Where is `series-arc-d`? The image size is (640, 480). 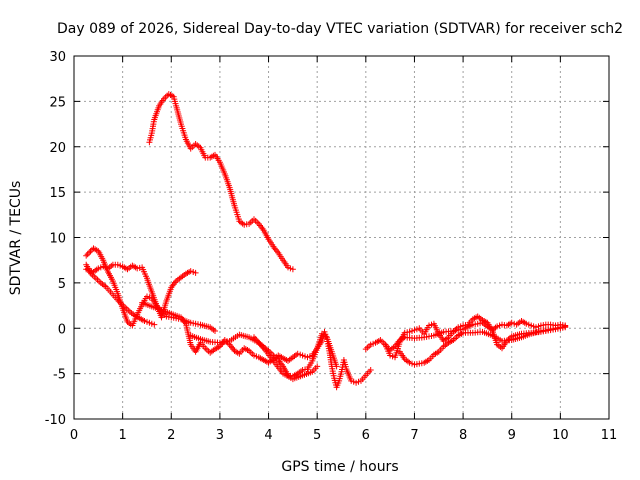
series-arc-d is located at coordinates (256, 345).